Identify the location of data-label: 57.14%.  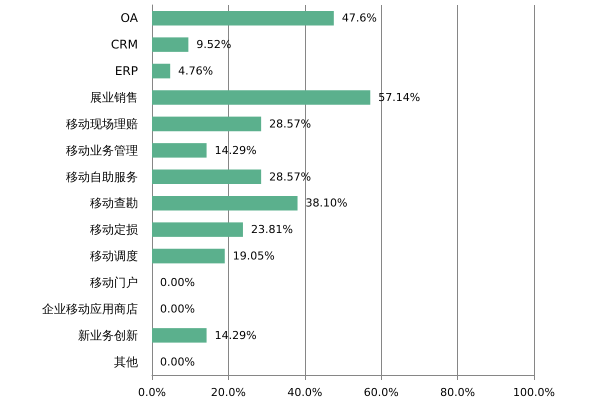
(399, 97).